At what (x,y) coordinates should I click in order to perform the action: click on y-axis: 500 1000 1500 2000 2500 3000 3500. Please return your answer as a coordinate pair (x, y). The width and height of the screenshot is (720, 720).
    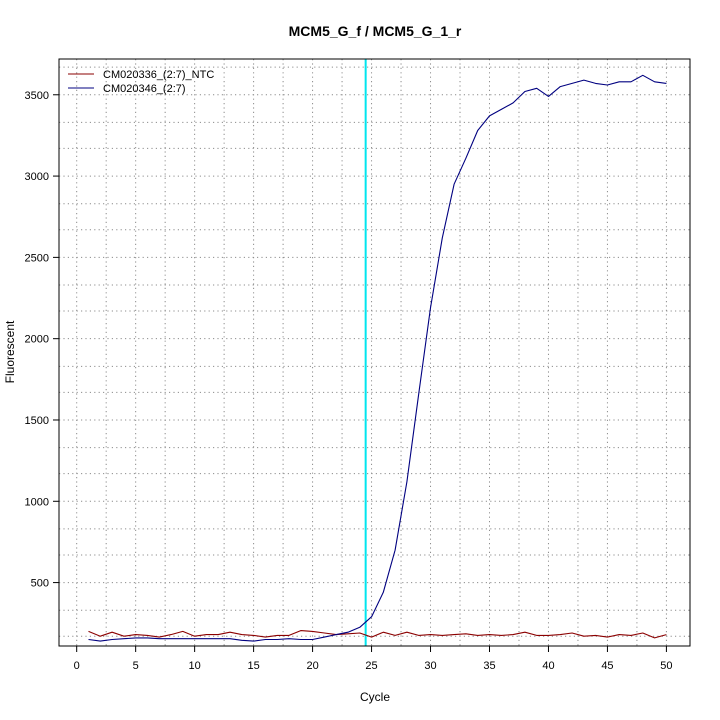
    Looking at the image, I should click on (42, 340).